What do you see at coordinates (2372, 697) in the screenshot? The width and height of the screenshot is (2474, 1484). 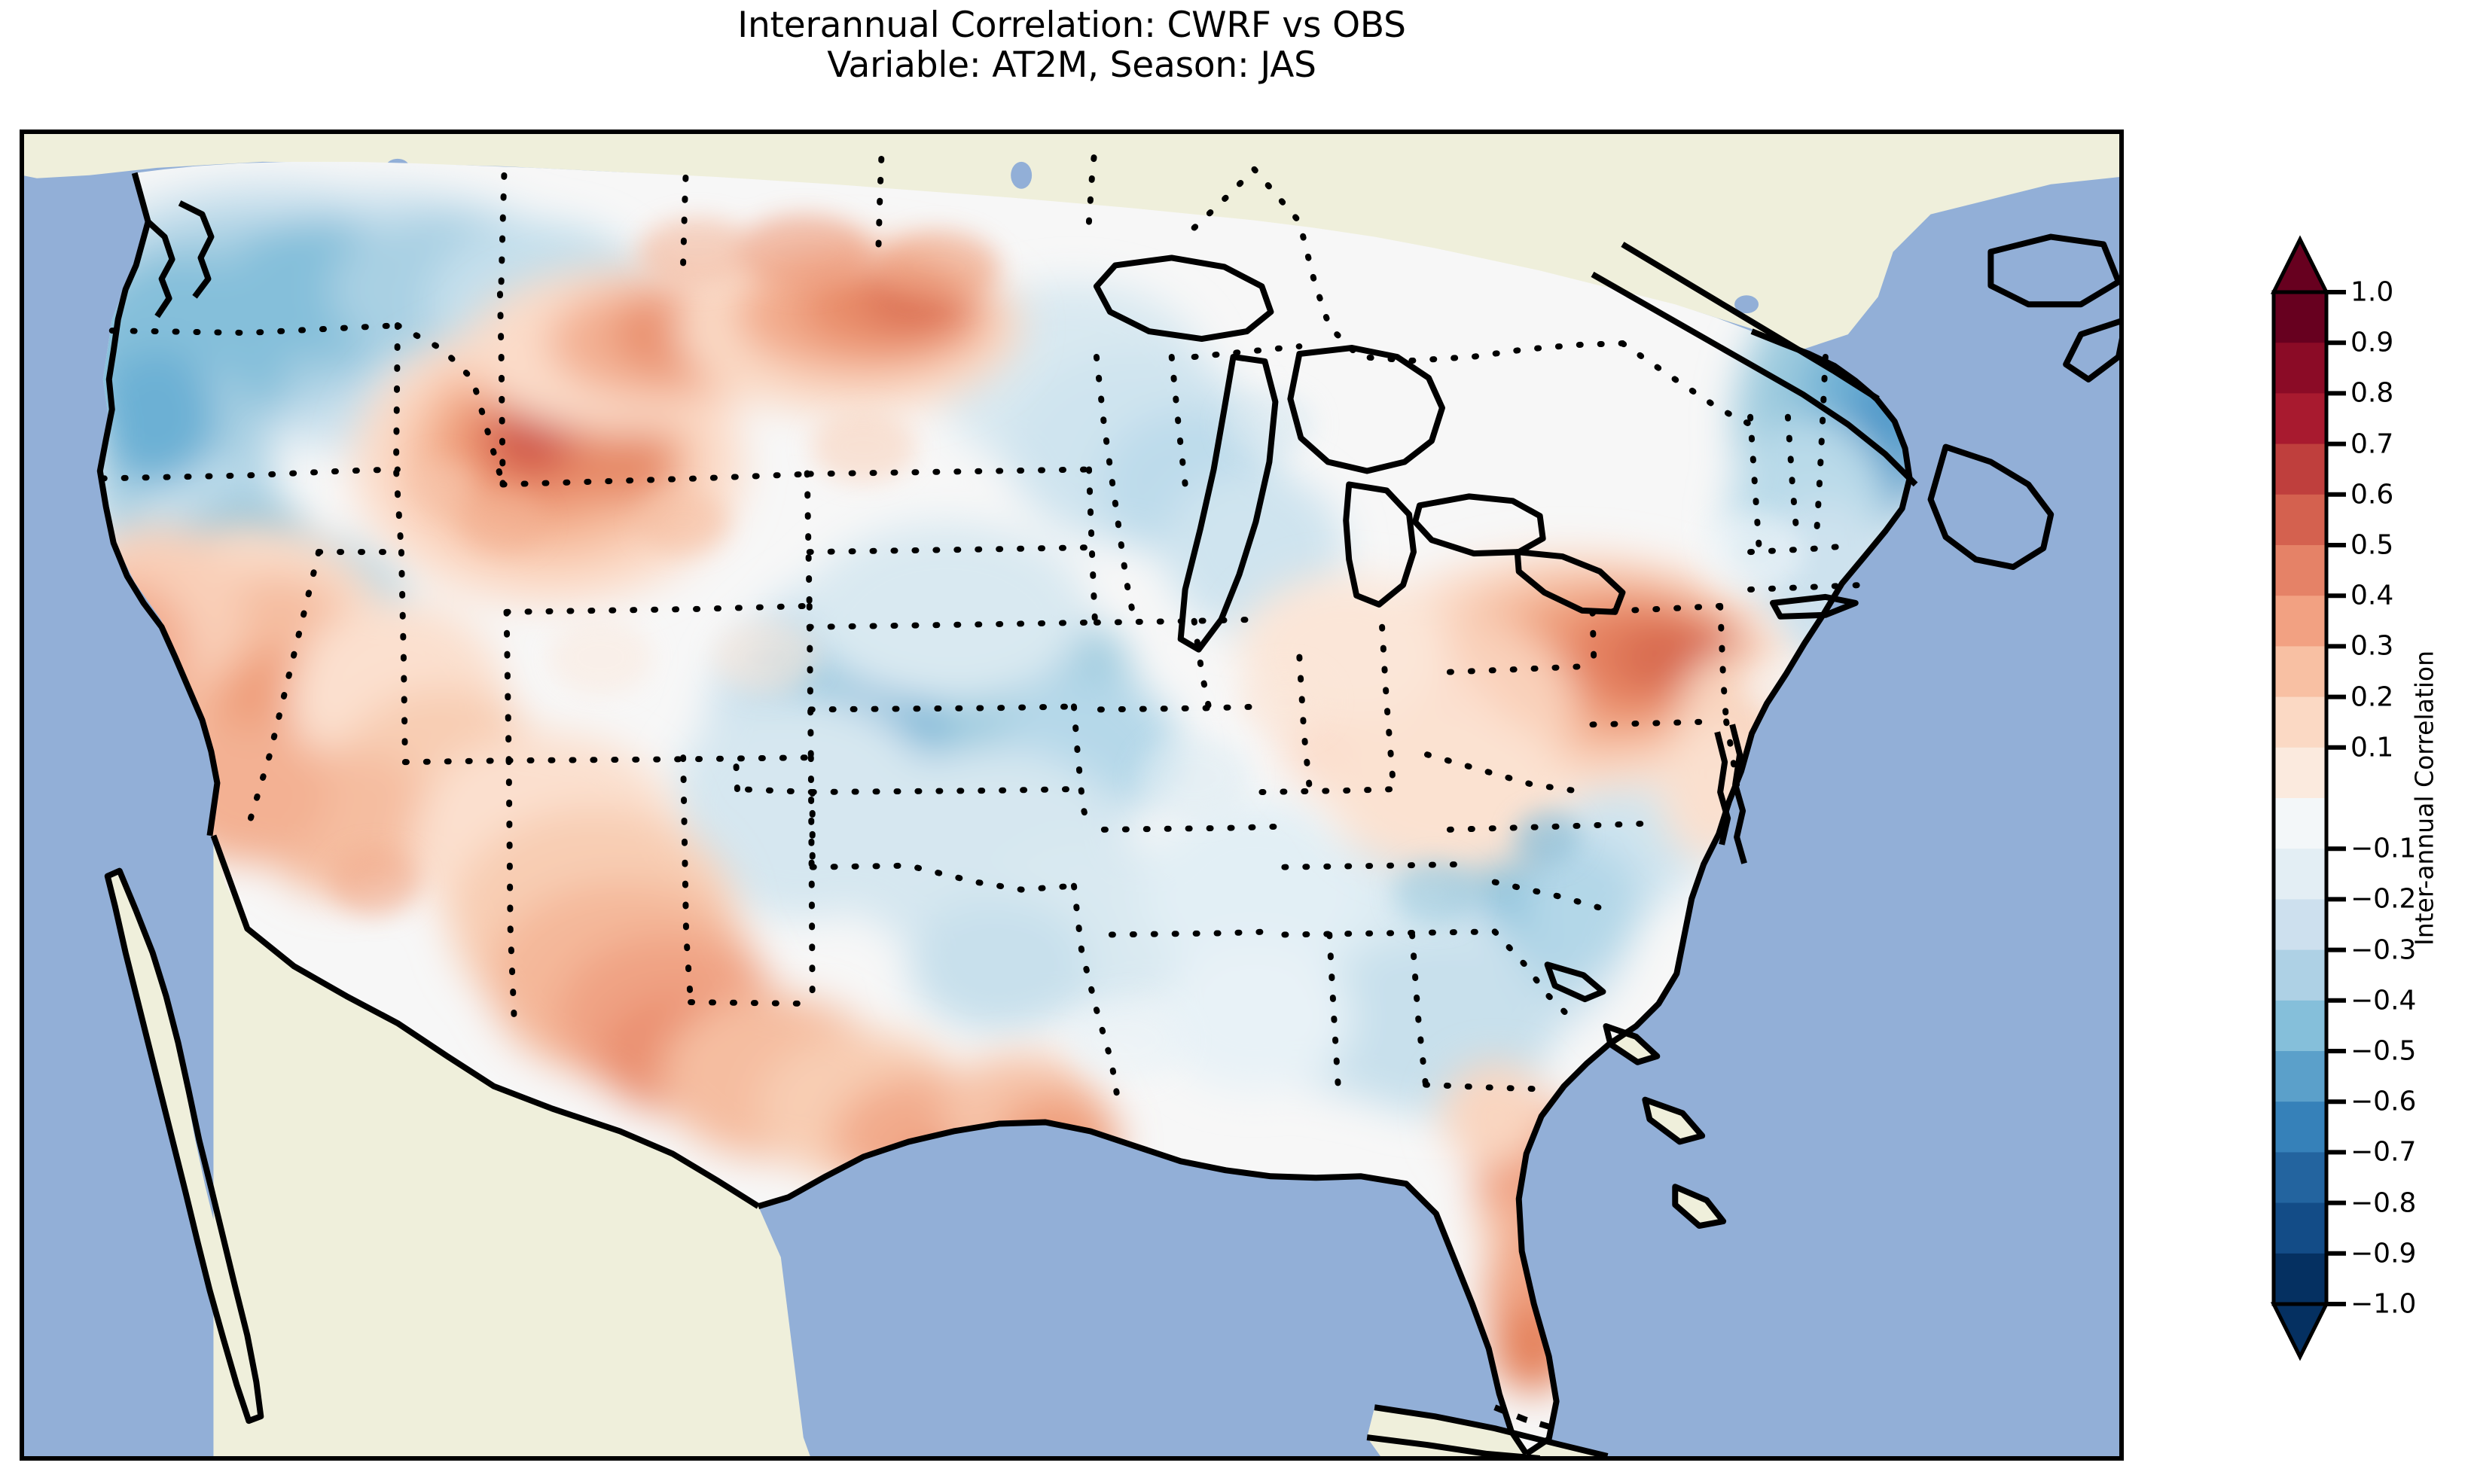 I see `colorbar-tick-label: 0.2` at bounding box center [2372, 697].